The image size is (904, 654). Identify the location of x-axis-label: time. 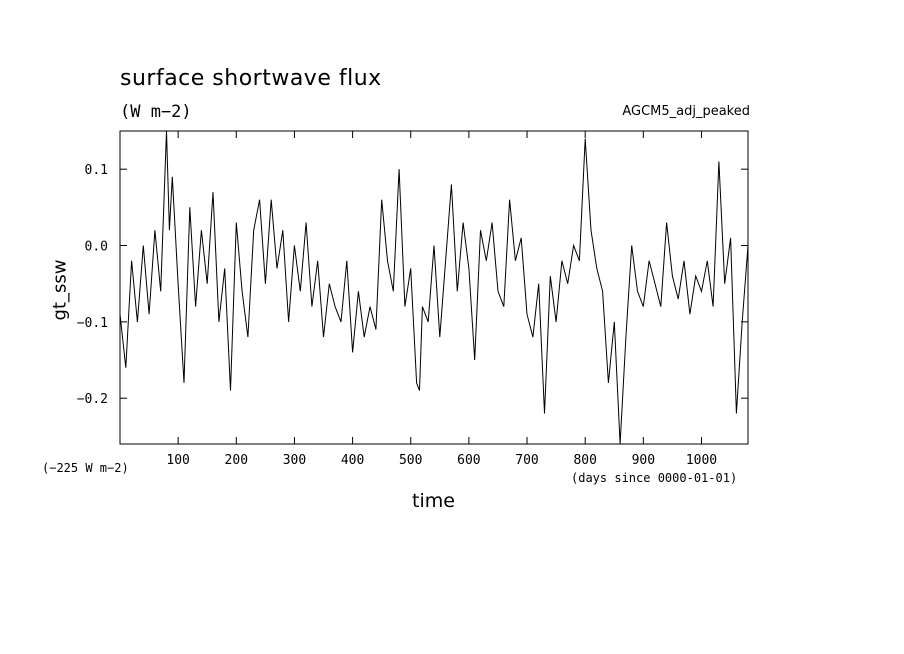
(433, 501).